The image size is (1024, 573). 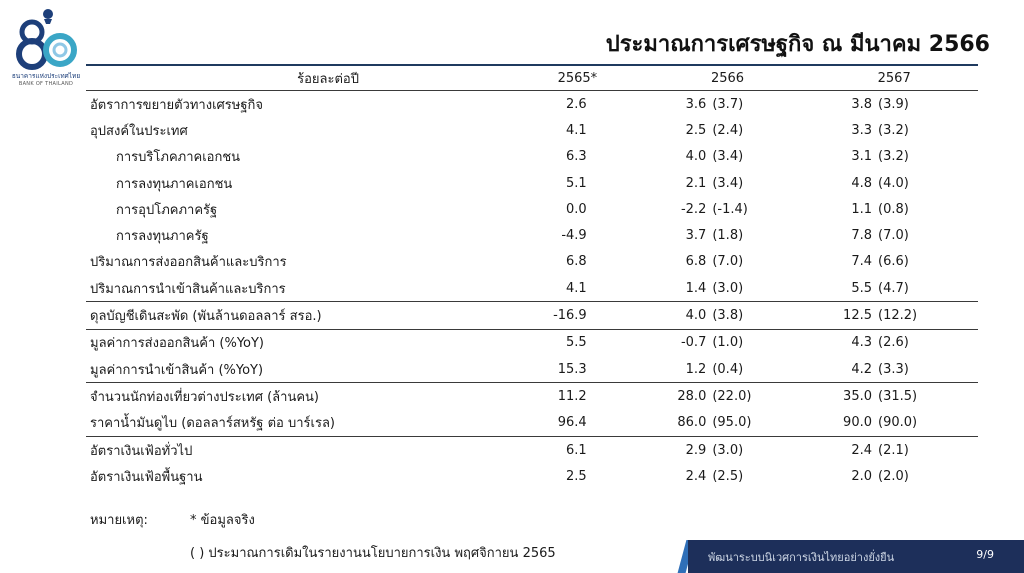 I want to click on row-label: จำนวนนักท่องเที่ยวต่างประเทศ (ล้านคน), so click(x=204, y=397).